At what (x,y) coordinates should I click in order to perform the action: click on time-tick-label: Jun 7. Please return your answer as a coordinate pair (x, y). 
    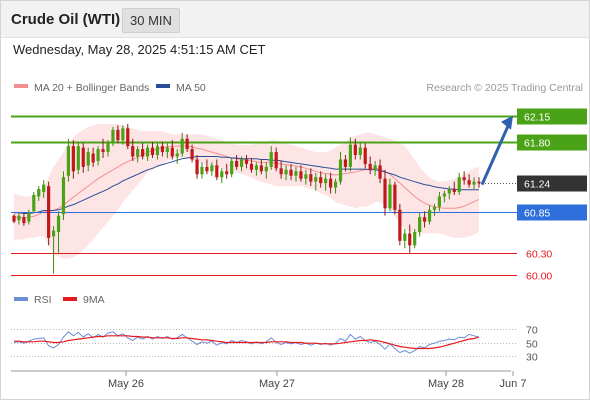
    Looking at the image, I should click on (513, 384).